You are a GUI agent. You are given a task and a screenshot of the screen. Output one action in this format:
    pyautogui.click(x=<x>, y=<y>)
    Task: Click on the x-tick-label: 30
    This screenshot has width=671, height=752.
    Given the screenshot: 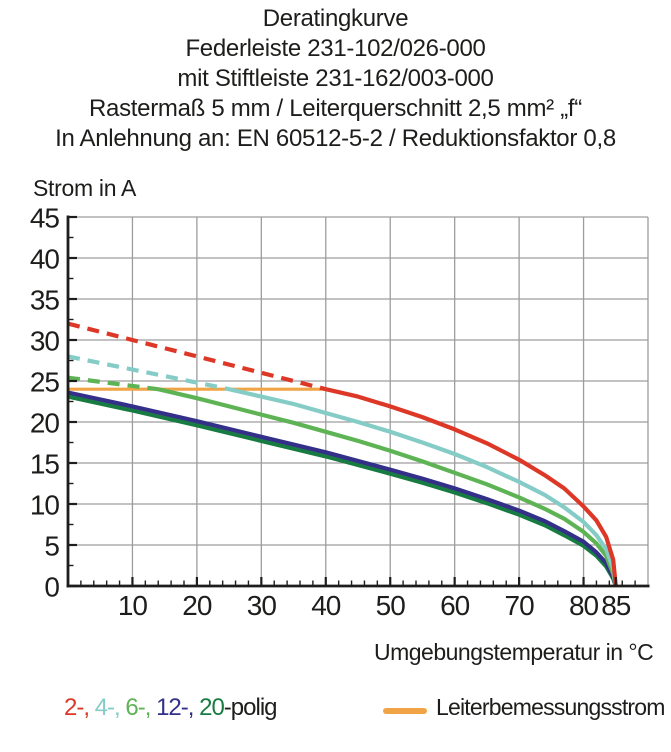 What is the action you would take?
    pyautogui.click(x=262, y=605)
    